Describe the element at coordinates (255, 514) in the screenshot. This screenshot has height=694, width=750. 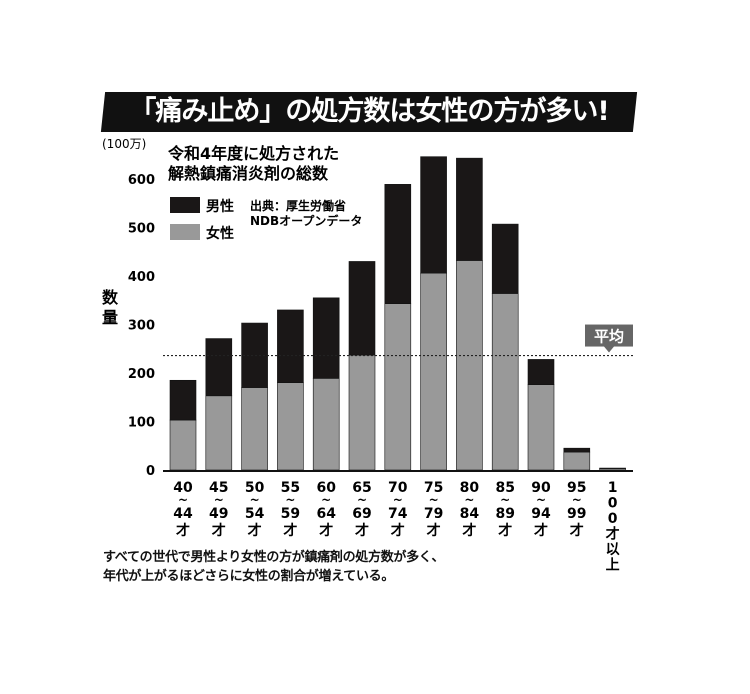
I see `x-tick-label-part: 54` at that location.